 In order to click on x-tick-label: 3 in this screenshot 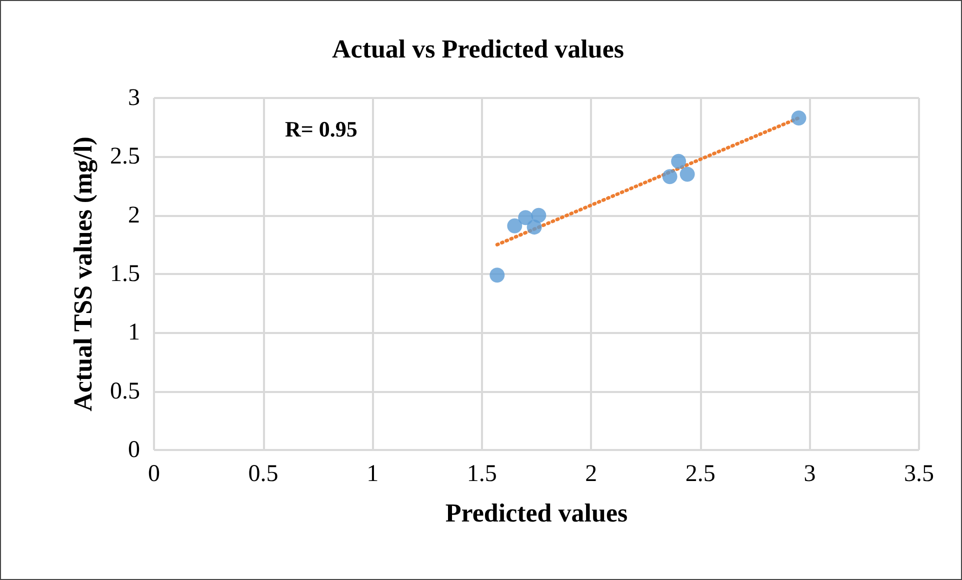, I will do `click(810, 474)`.